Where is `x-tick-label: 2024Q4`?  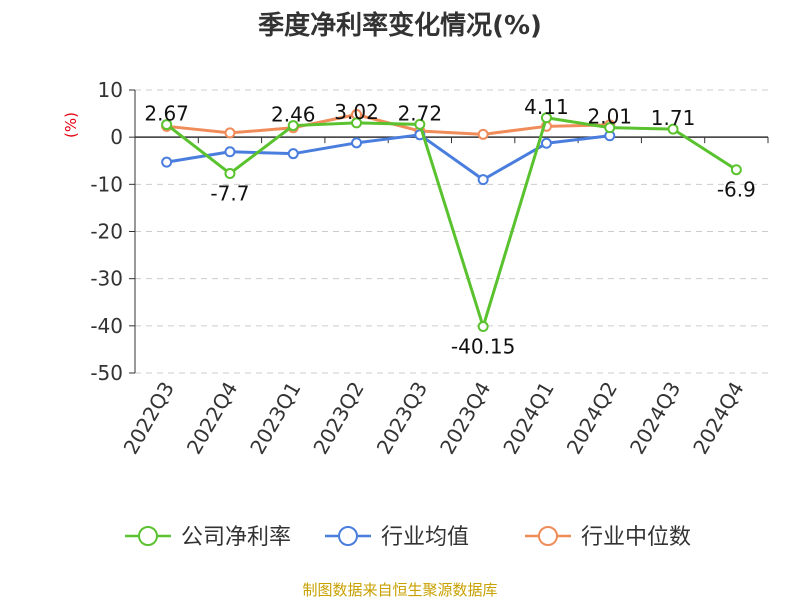
x-tick-label: 2024Q4 is located at coordinates (718, 418).